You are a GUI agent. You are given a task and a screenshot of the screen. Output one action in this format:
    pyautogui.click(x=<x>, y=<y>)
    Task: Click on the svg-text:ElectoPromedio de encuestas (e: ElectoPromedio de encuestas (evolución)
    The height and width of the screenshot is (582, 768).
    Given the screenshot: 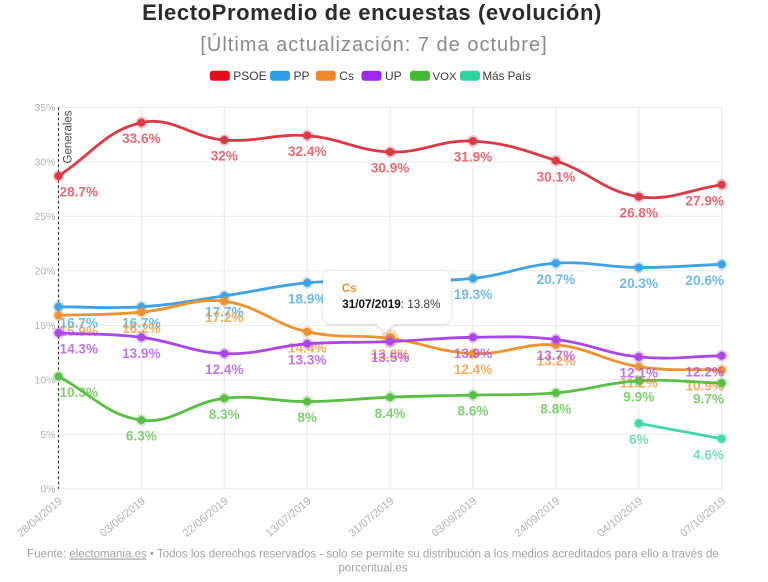 What is the action you would take?
    pyautogui.click(x=372, y=12)
    